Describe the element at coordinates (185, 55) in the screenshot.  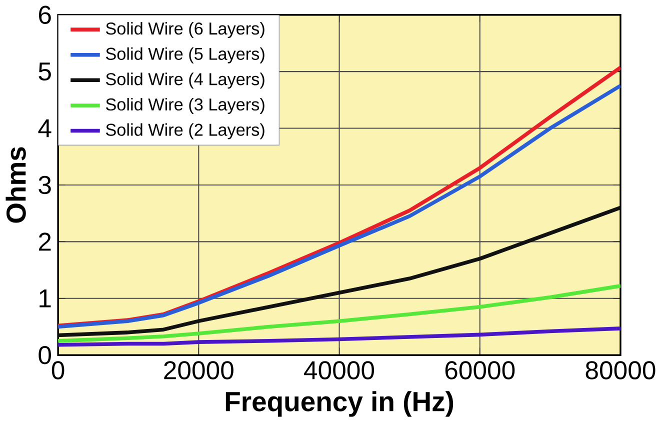
I see `legend-label: Solid Wire (5 Layers)` at that location.